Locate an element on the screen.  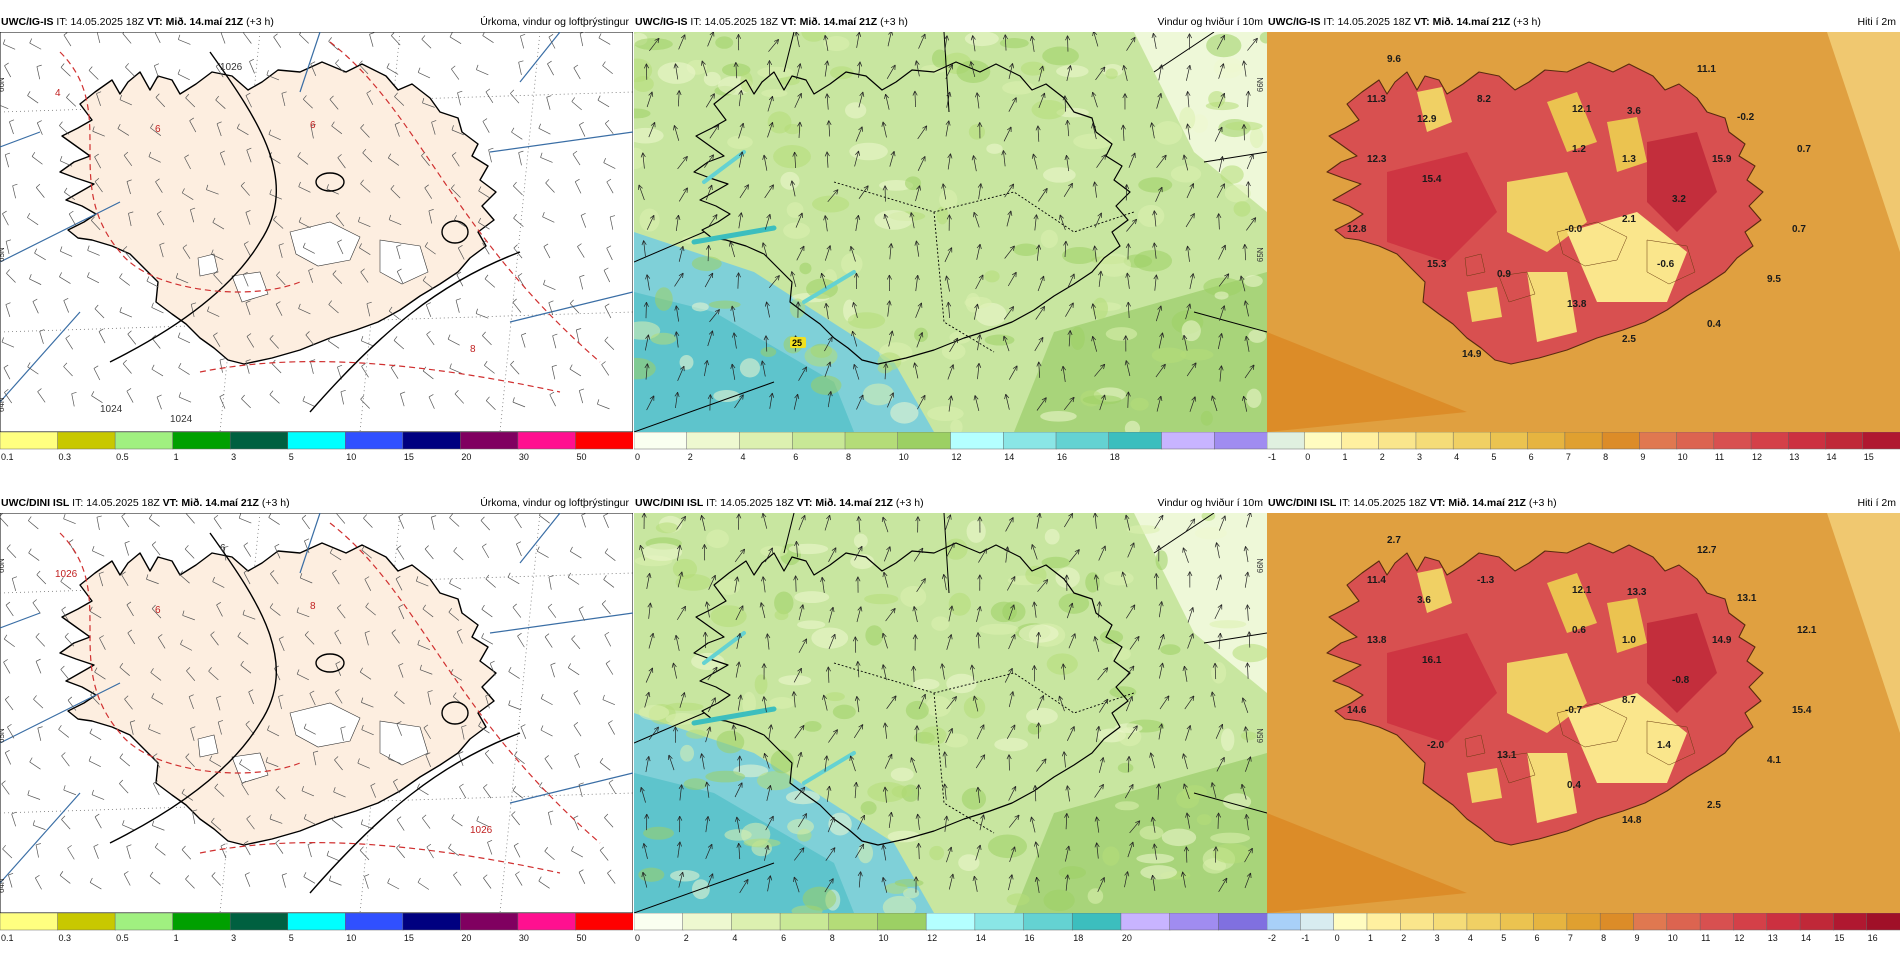
temp-label: 1.4 is located at coordinates (1664, 745).